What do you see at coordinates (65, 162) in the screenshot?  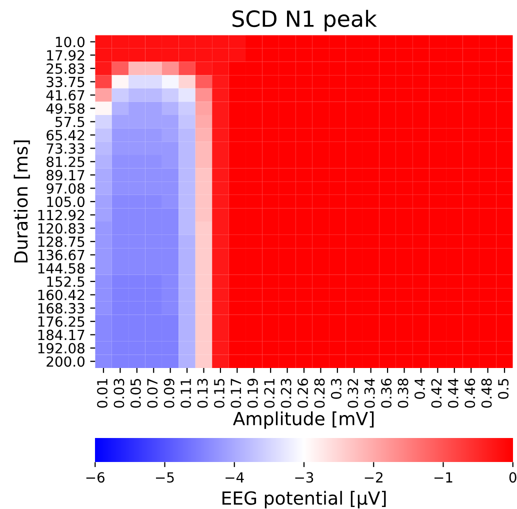 I see `y-tick-label: 81.25` at bounding box center [65, 162].